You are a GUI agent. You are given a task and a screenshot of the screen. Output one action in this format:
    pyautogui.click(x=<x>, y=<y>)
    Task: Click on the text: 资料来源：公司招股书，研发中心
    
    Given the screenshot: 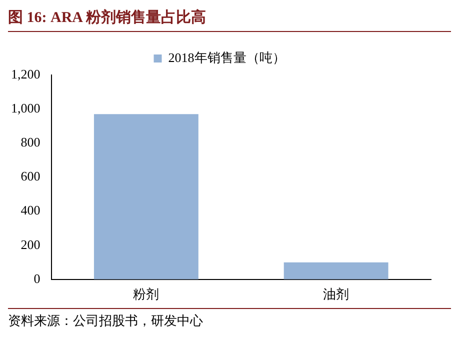 What is the action you would take?
    pyautogui.click(x=229, y=319)
    